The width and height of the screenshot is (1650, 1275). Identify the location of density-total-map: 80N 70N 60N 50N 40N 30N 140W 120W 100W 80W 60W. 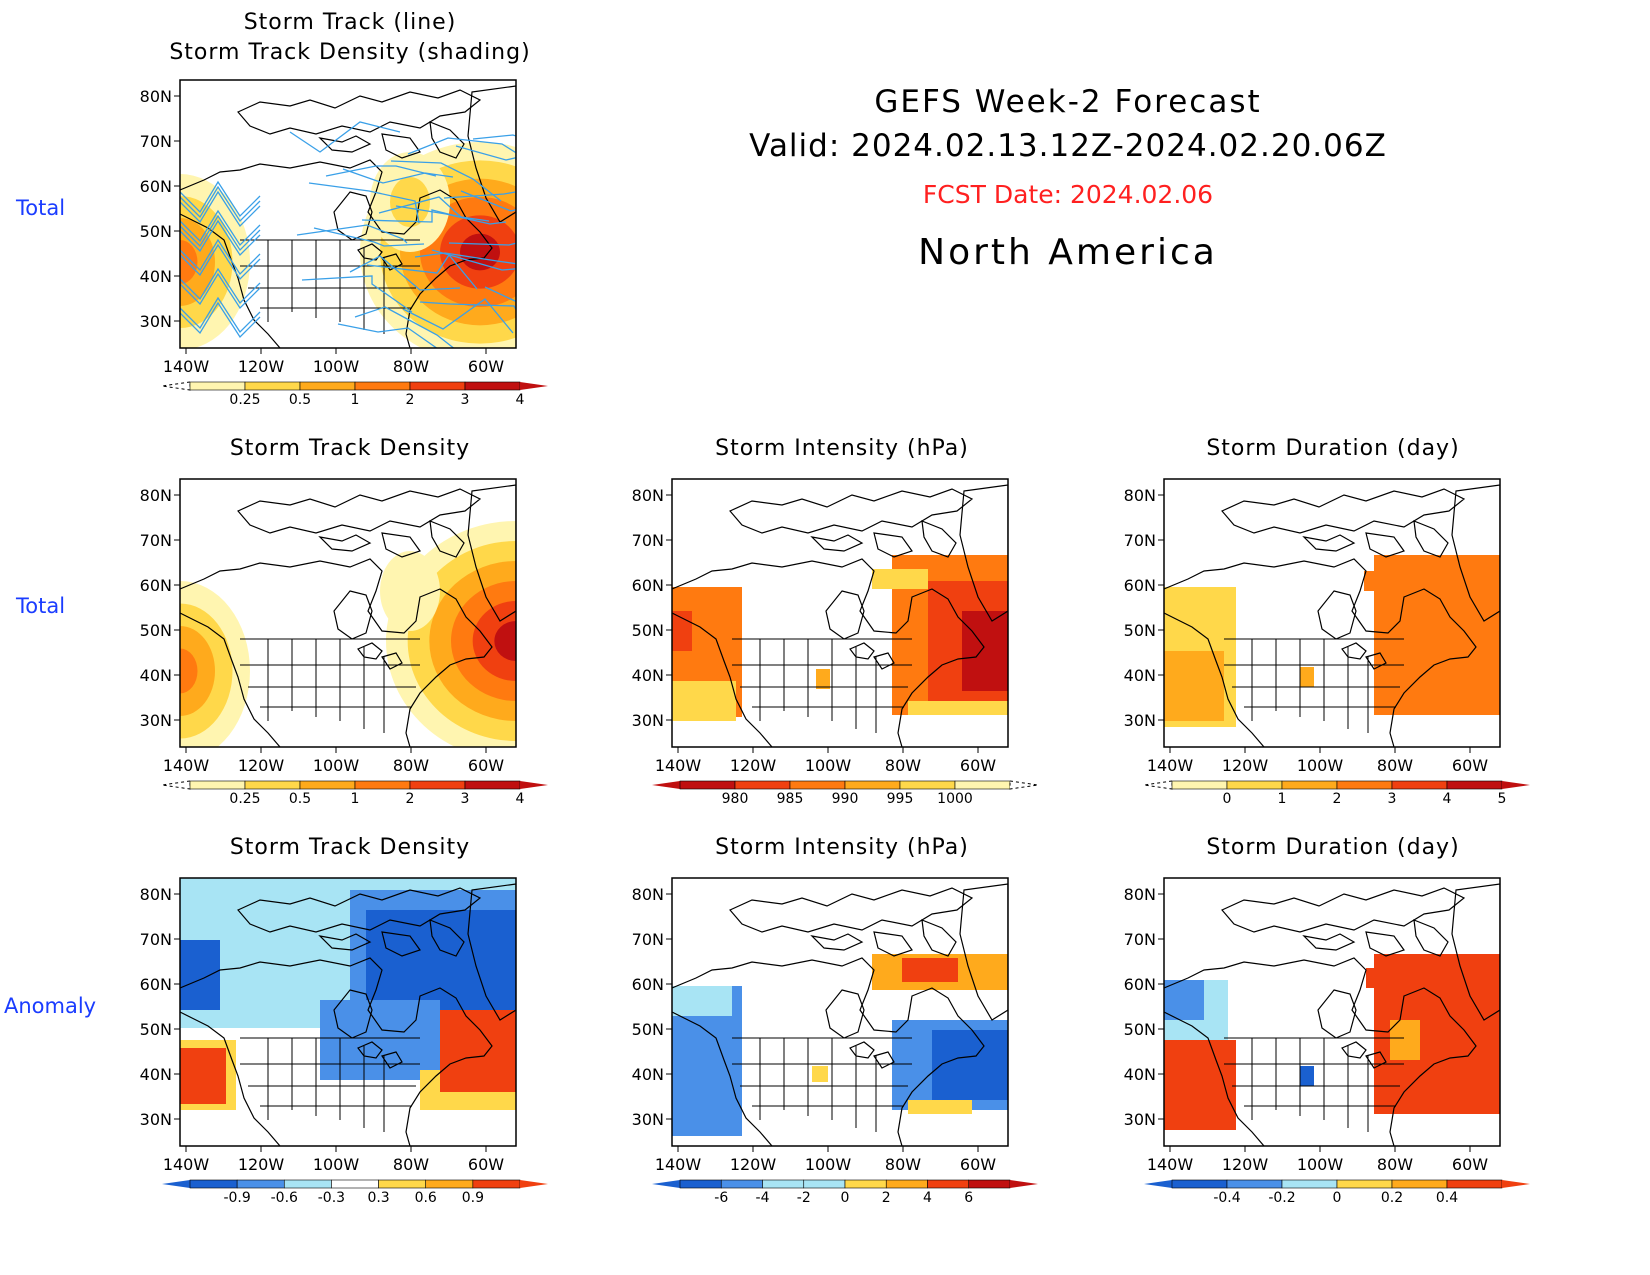
(328, 626).